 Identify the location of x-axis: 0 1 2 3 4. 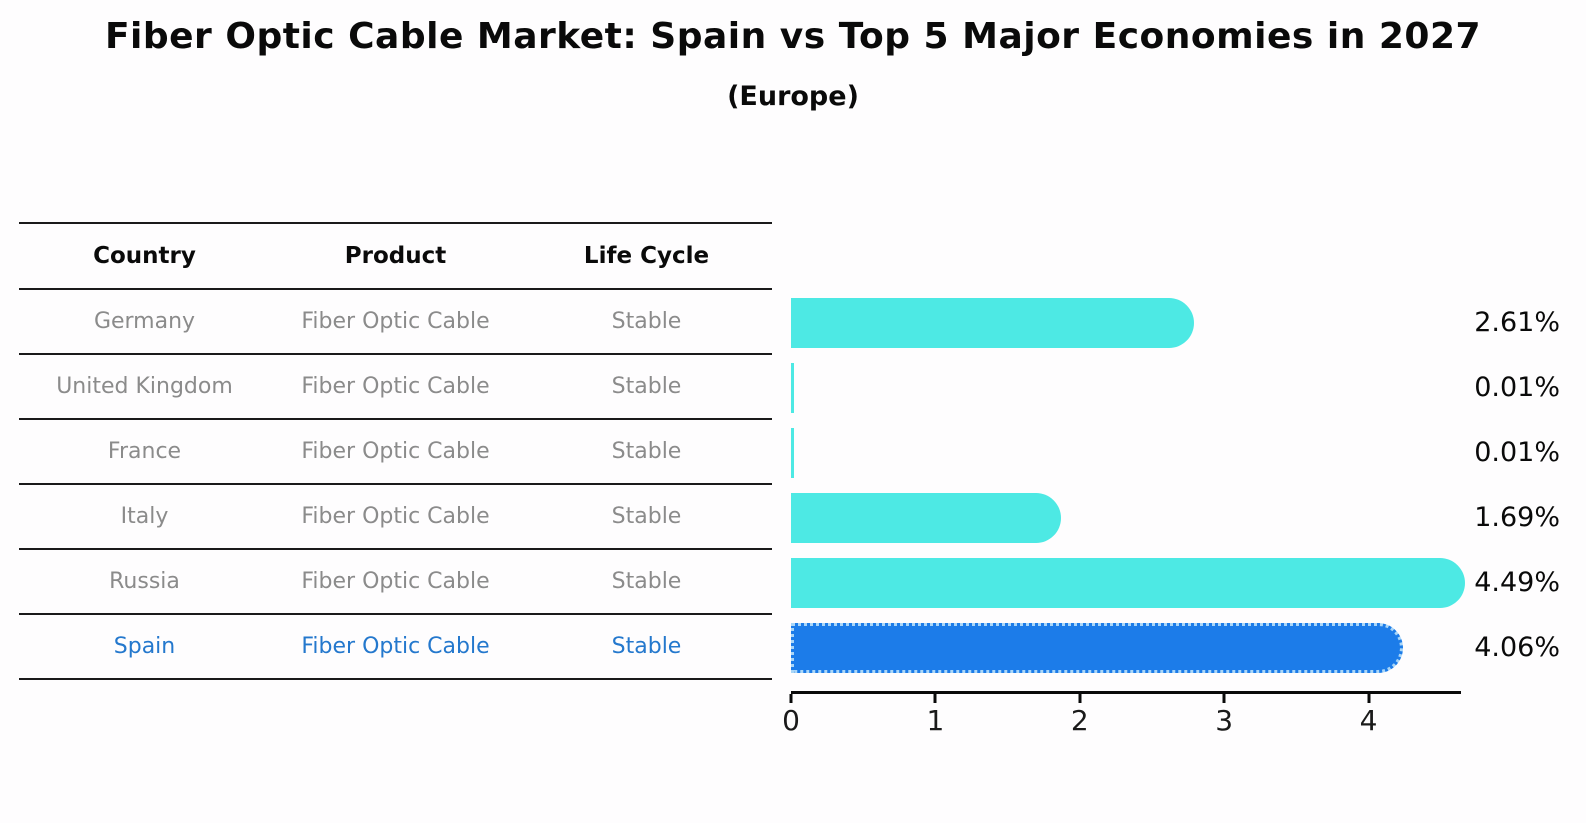
(1121, 721).